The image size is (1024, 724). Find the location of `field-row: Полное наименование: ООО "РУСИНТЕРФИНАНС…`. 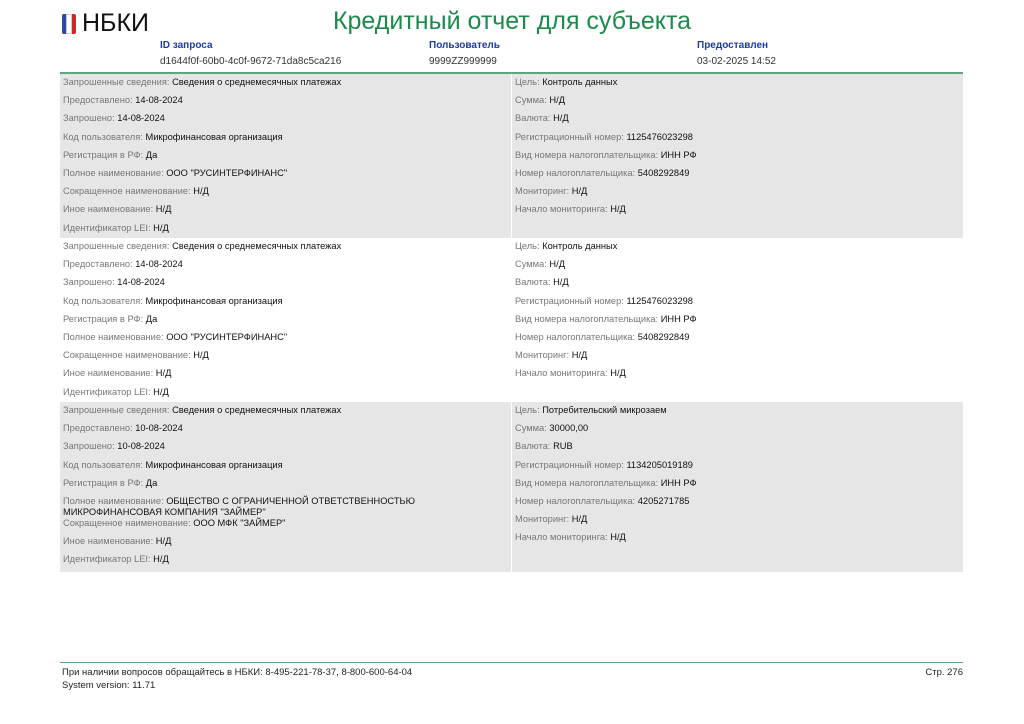

field-row: Полное наименование: ООО "РУСИНТЕРФИНАНС… is located at coordinates (287, 177).